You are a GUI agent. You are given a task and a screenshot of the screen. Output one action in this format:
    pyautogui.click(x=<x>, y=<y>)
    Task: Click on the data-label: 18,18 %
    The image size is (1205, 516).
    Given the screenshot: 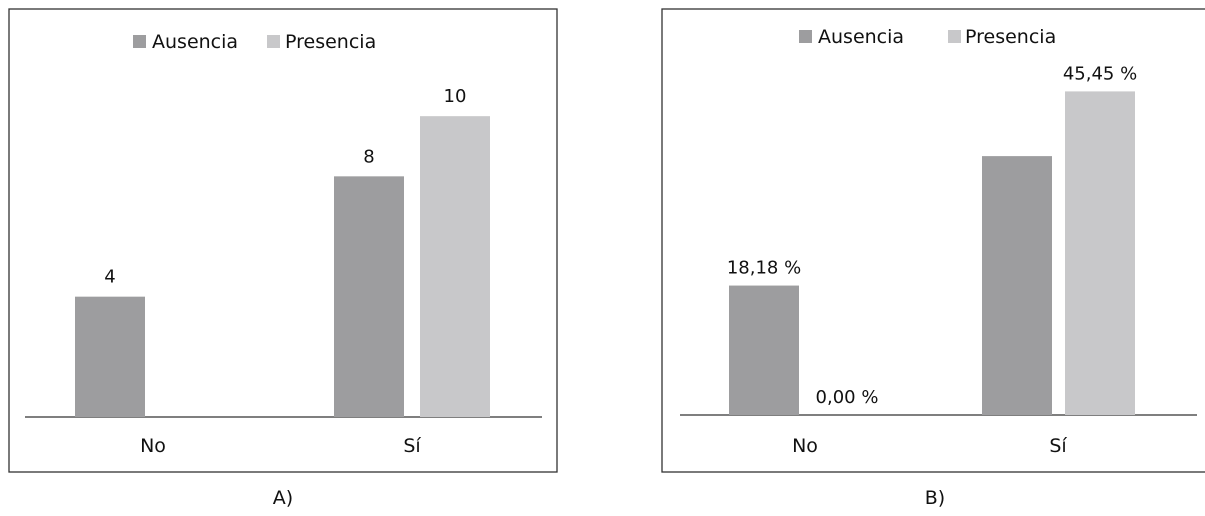 What is the action you would take?
    pyautogui.click(x=764, y=268)
    